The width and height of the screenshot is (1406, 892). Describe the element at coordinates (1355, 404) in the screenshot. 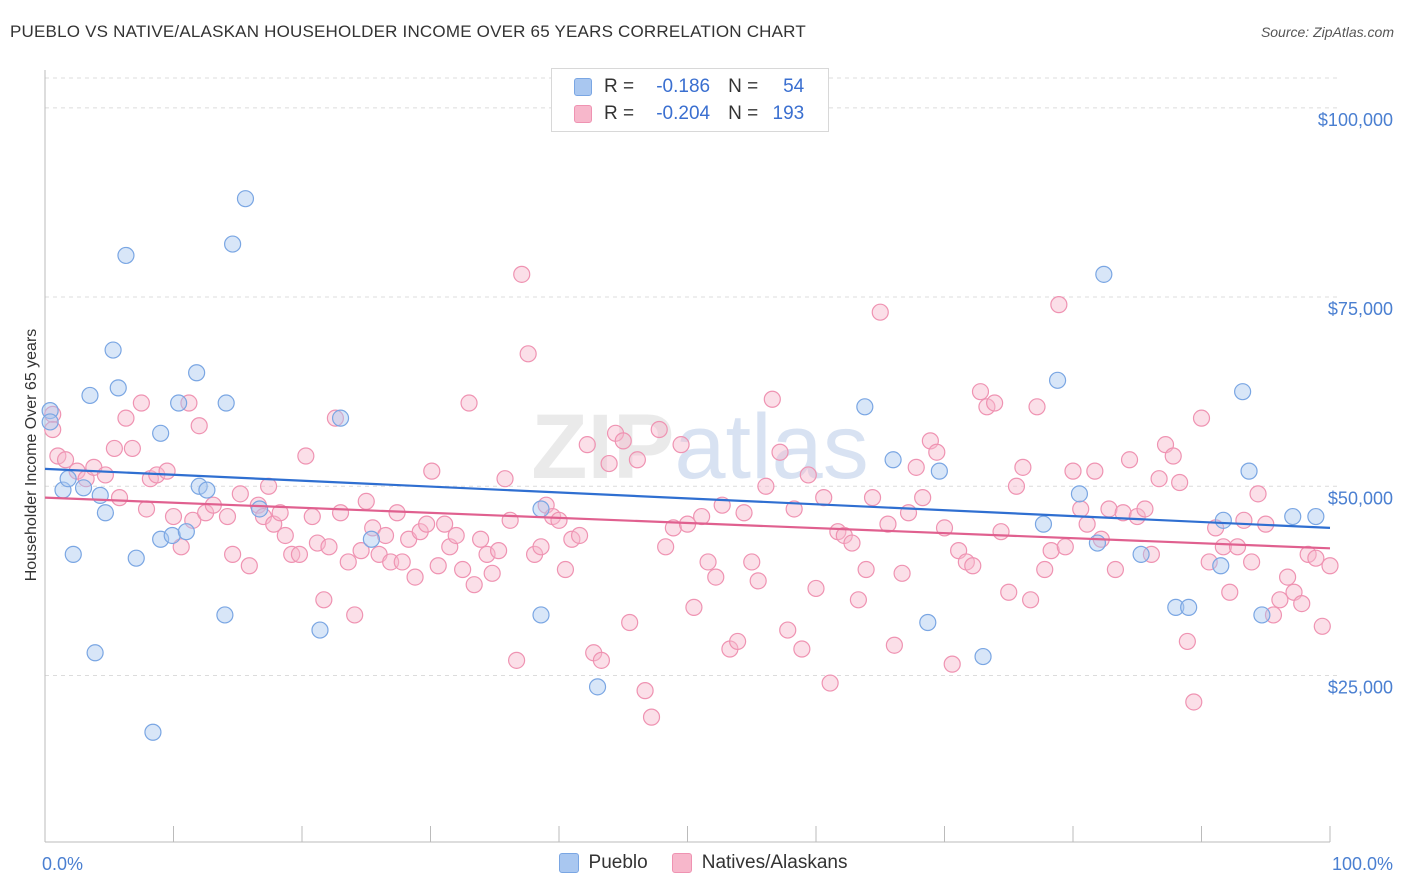

I see `y-tick-labels: $25,000 $50,000 $75,000 $100,000` at that location.